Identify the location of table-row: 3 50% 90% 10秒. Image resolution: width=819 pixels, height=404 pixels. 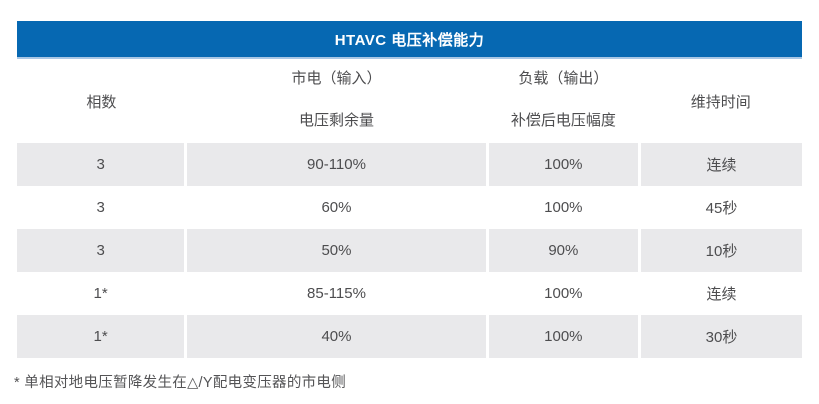
(409, 250).